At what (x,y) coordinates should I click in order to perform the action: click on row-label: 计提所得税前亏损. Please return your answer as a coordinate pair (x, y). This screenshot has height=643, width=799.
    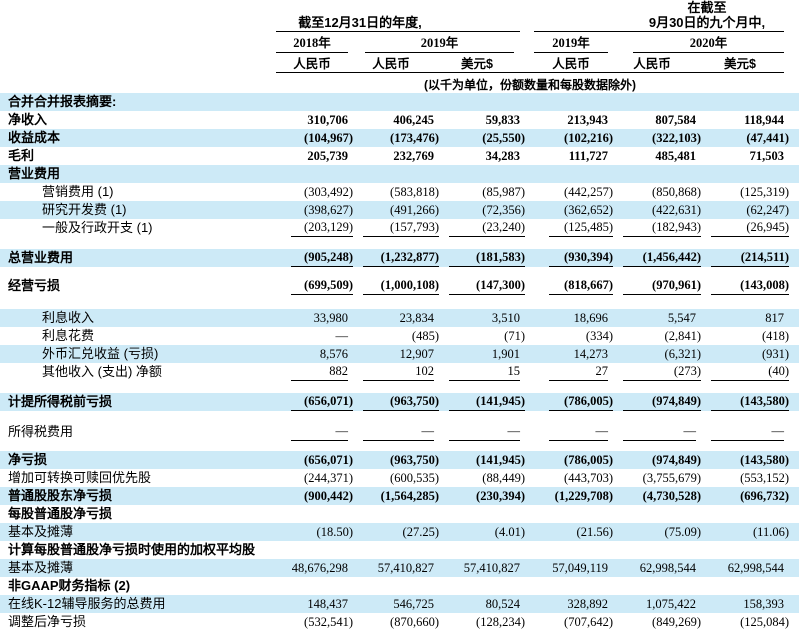
    Looking at the image, I should click on (60, 401).